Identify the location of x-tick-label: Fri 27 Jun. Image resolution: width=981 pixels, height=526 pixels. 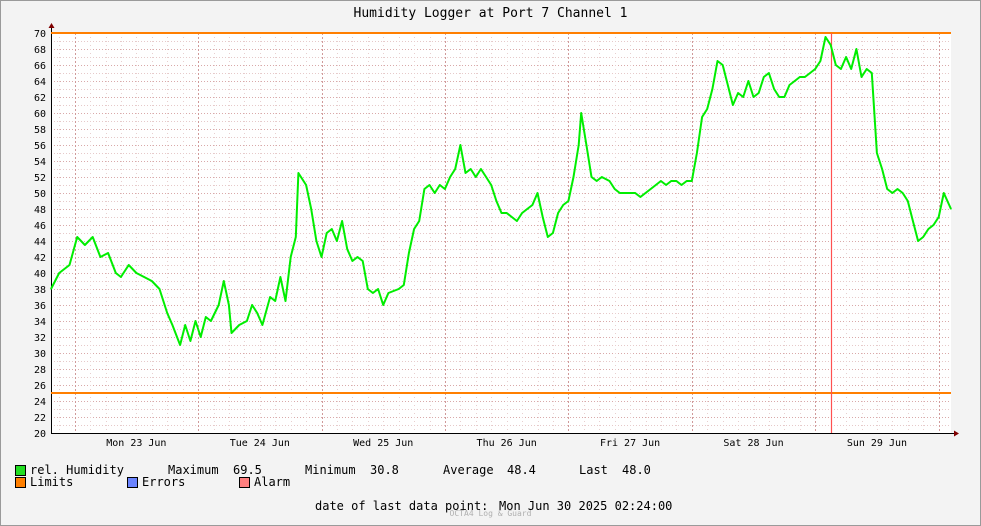
(630, 443).